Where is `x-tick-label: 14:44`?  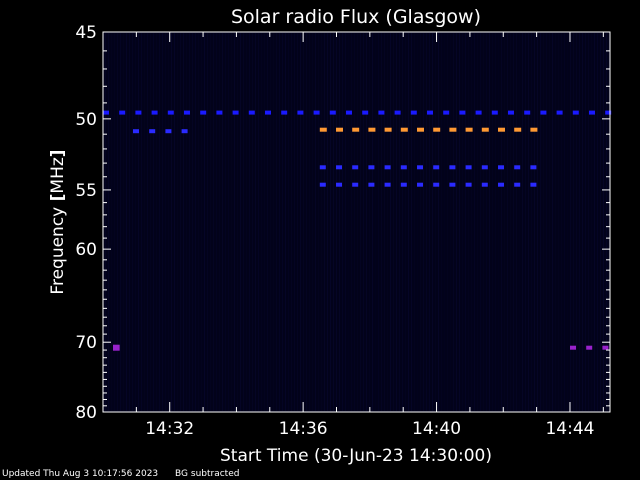 x-tick-label: 14:44 is located at coordinates (569, 429).